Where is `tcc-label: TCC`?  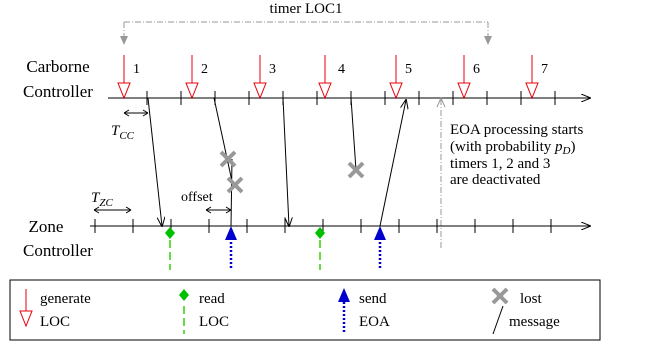 tcc-label: TCC is located at coordinates (123, 132).